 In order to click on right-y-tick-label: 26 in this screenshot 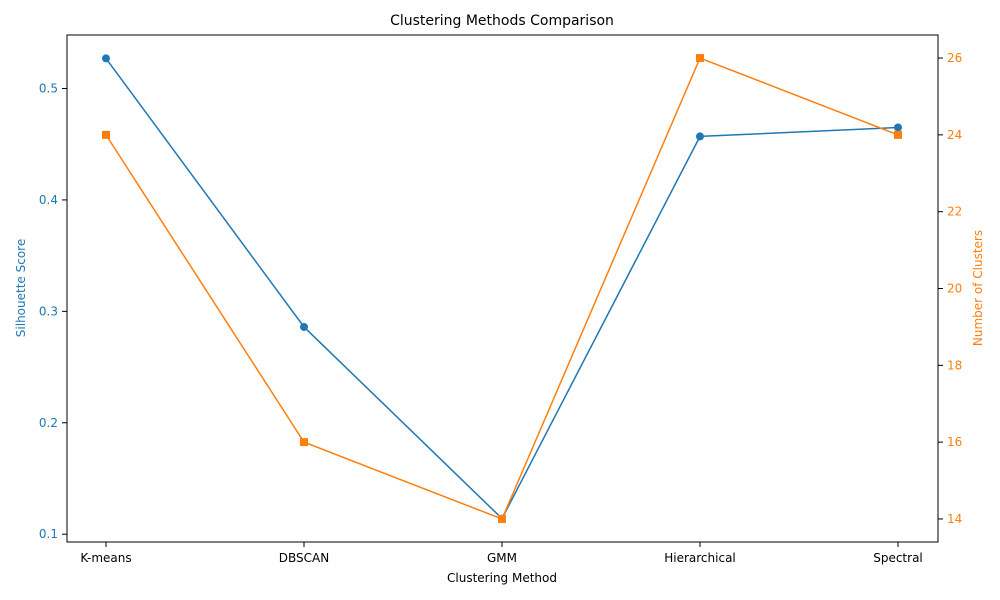, I will do `click(954, 58)`.